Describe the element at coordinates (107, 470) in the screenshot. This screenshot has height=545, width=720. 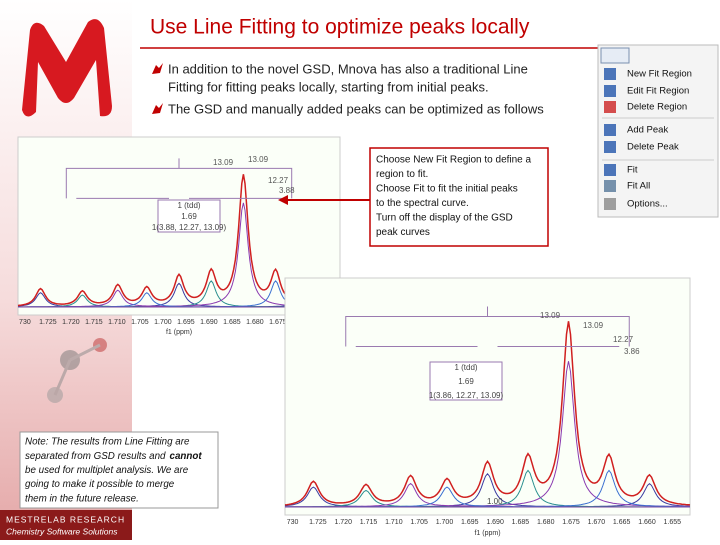
I see `note-text: be used for multiplet analysis. We are` at that location.